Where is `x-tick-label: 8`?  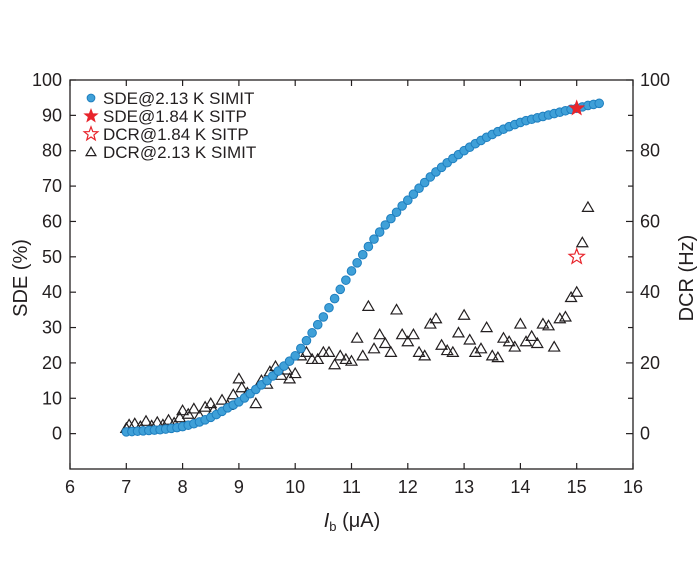 x-tick-label: 8 is located at coordinates (183, 487).